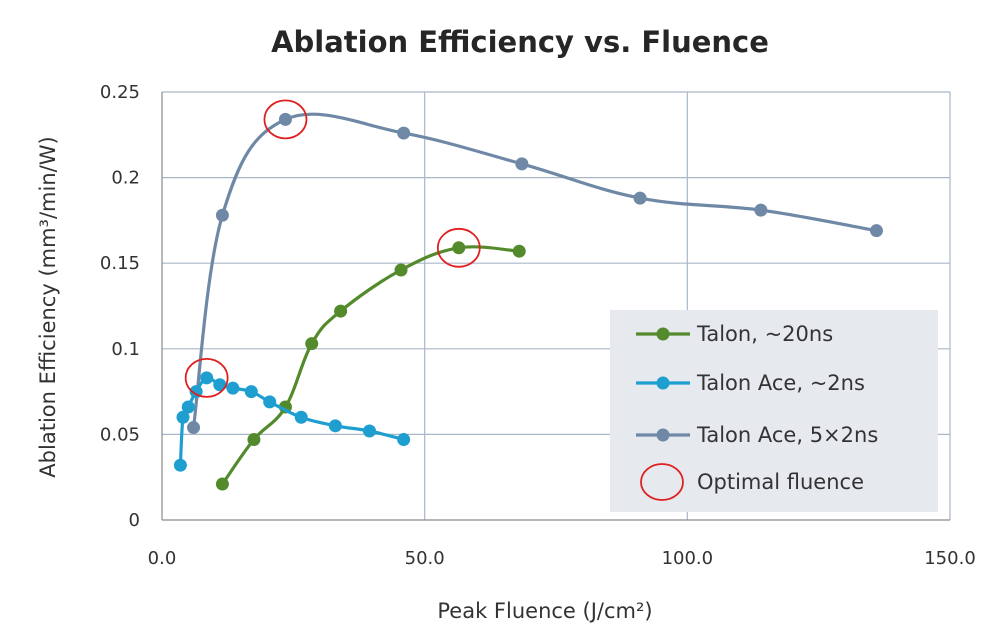 The image size is (997, 639). I want to click on x-tick-label: 0.0, so click(162, 558).